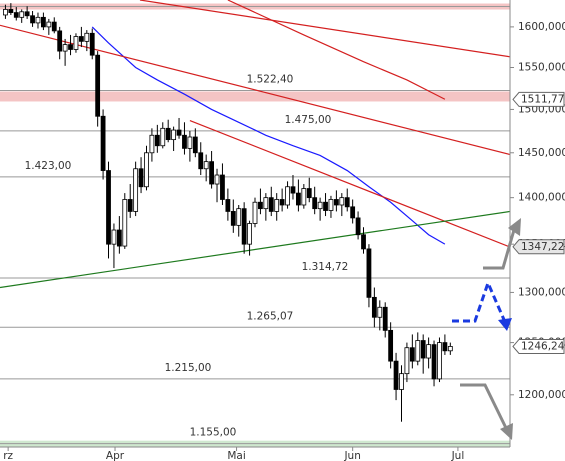  What do you see at coordinates (236, 455) in the screenshot?
I see `x-tick-label: Mai` at bounding box center [236, 455].